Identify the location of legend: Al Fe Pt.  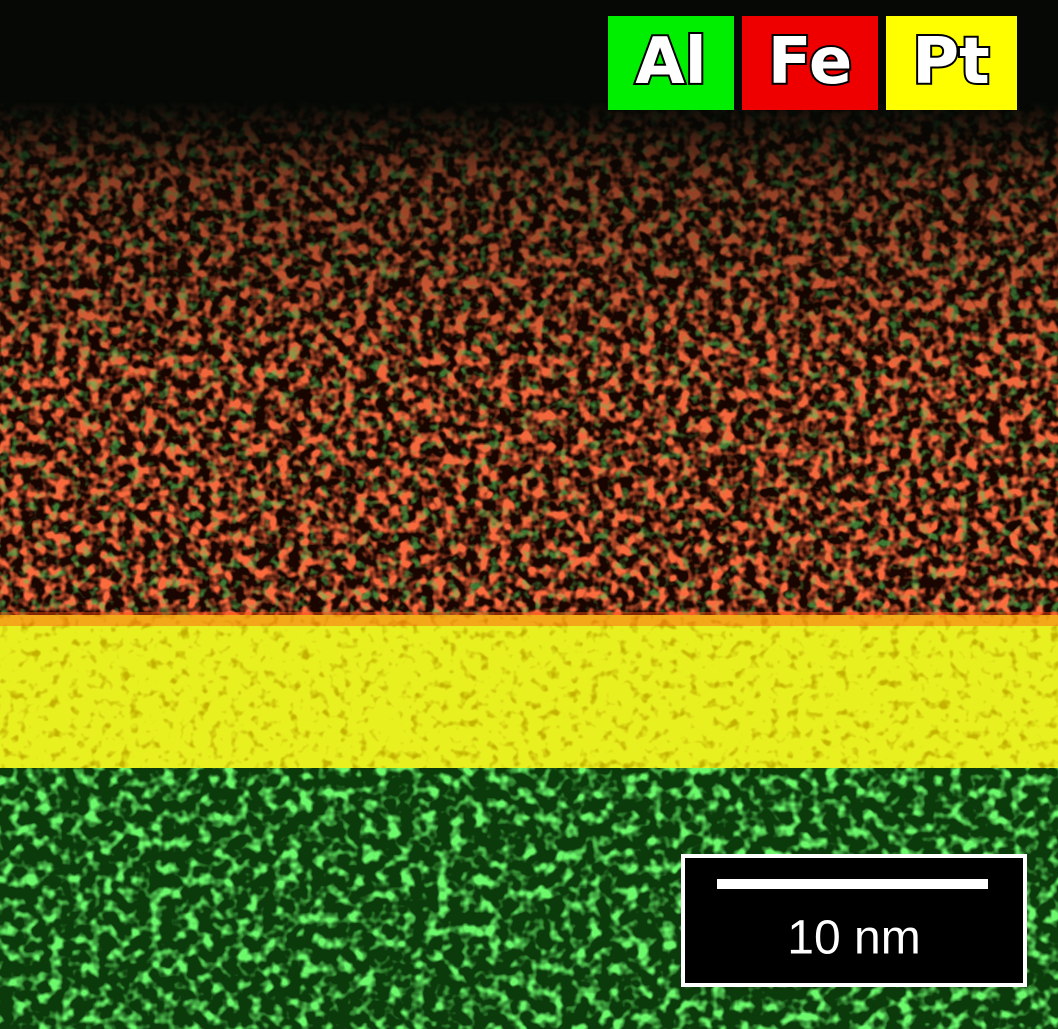
(812, 63).